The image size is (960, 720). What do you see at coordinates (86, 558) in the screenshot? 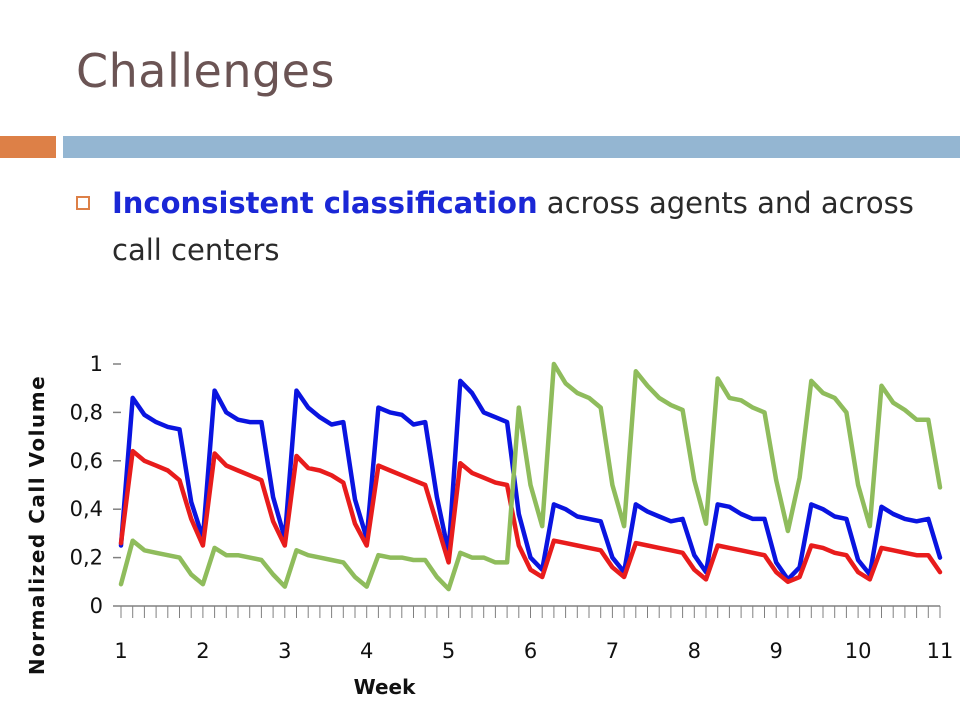
I see `y-tick-label: 0,2` at bounding box center [86, 558].